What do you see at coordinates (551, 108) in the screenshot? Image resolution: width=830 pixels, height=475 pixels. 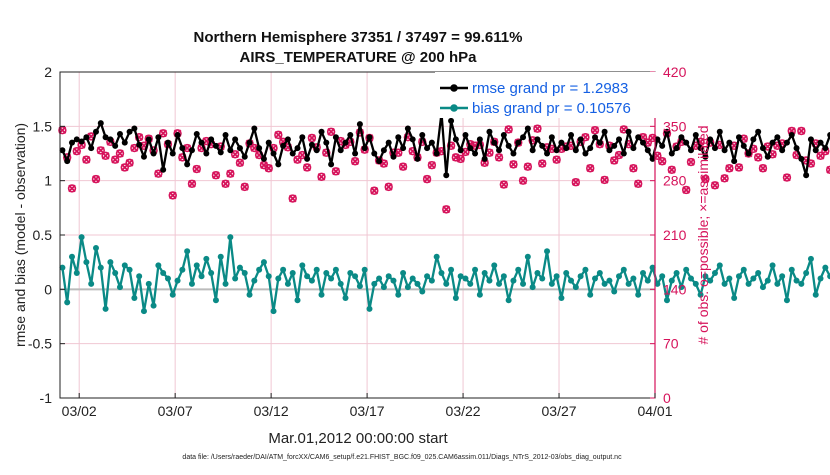 I see `legend-bias-label: bias grand pr = 0.10576` at bounding box center [551, 108].